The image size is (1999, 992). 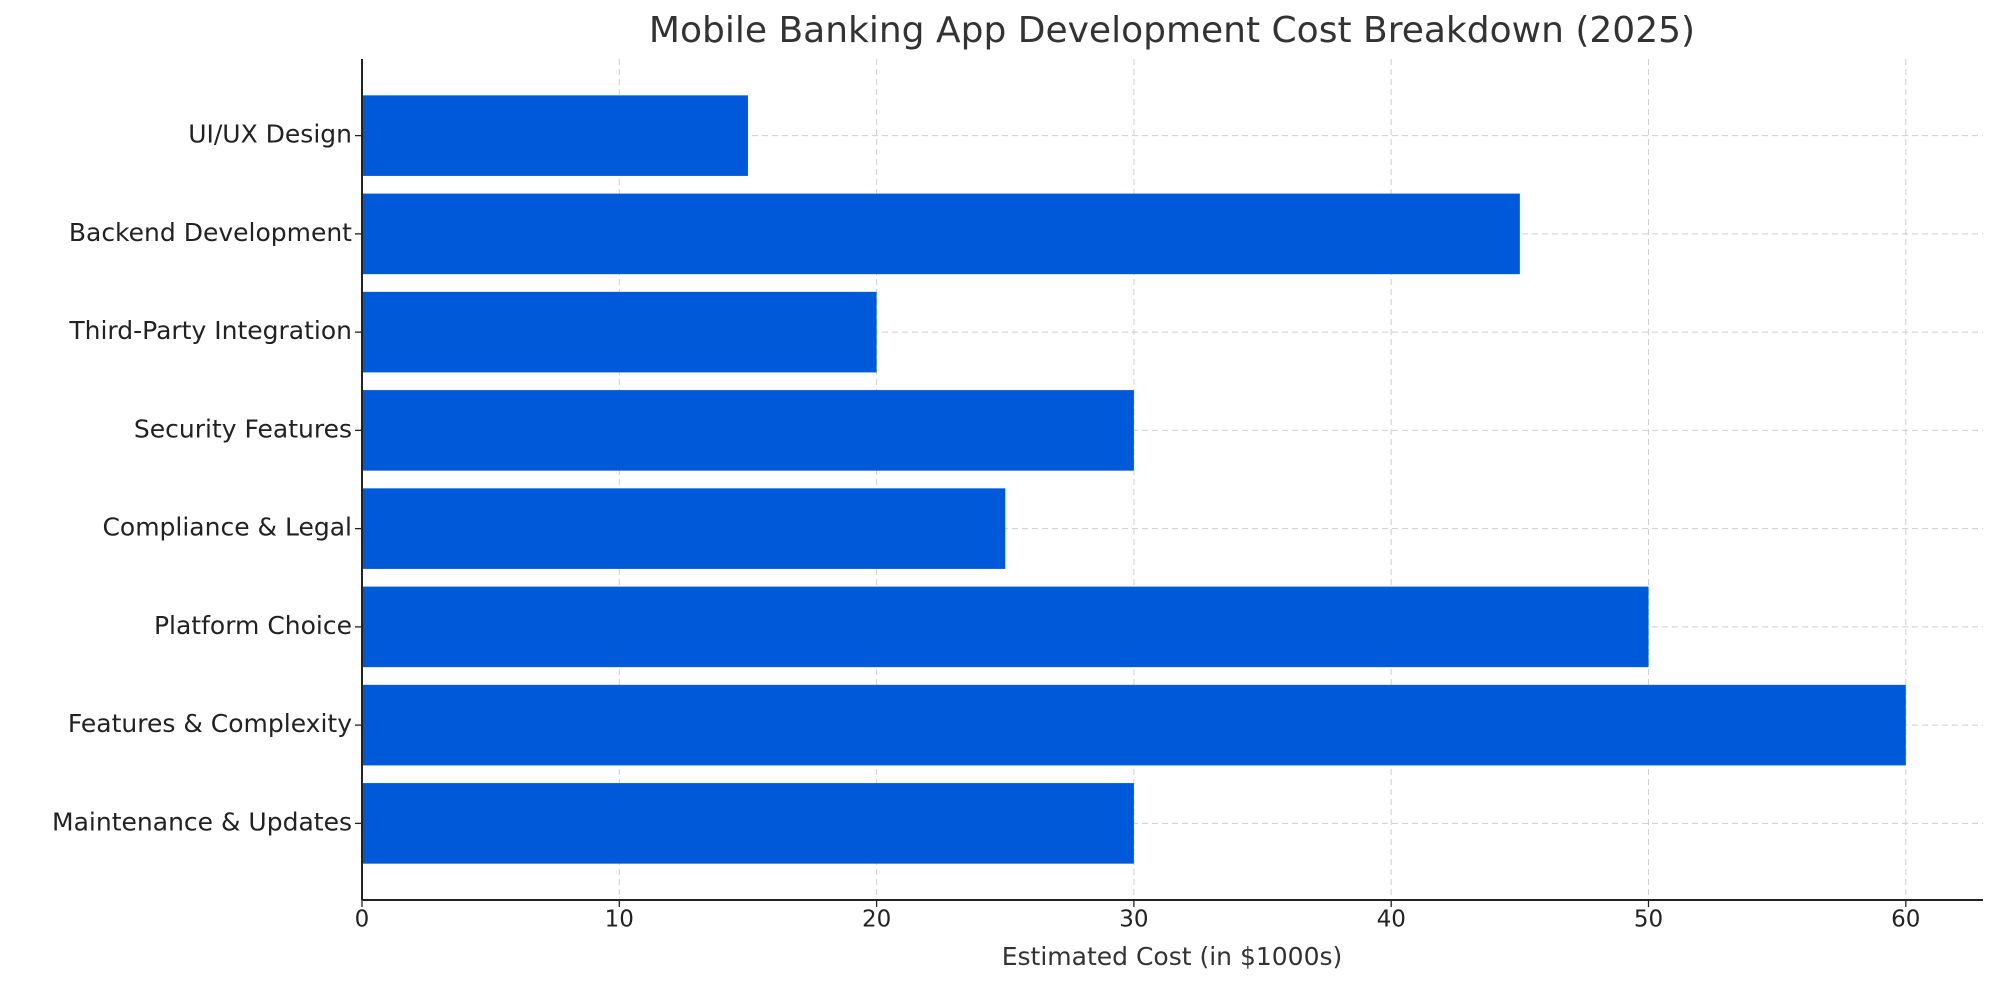 What do you see at coordinates (619, 920) in the screenshot?
I see `x-tick-label: 10` at bounding box center [619, 920].